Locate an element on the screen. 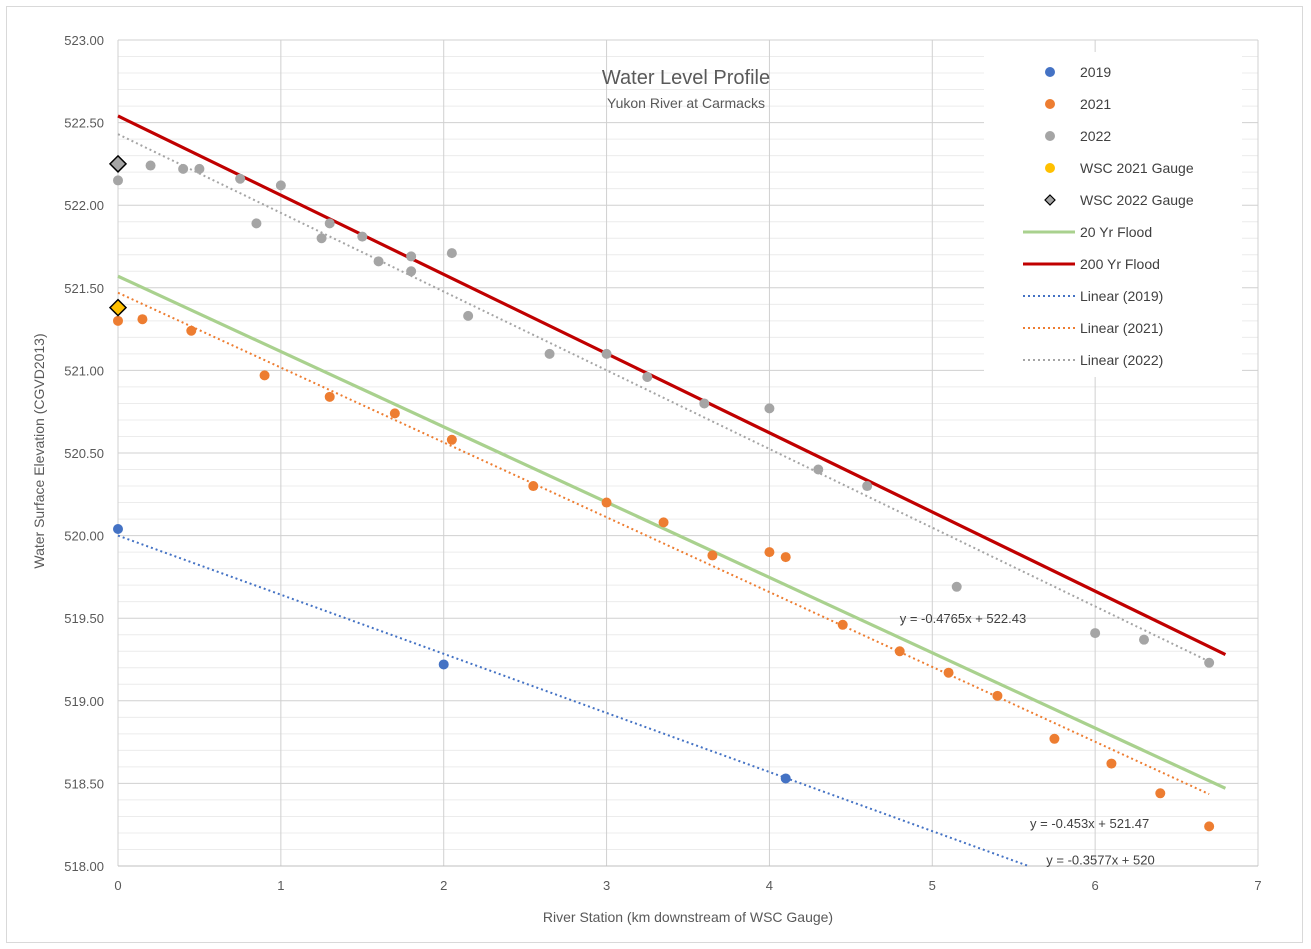  legend-swatch-wsc-2021-gauge is located at coordinates (1050, 168).